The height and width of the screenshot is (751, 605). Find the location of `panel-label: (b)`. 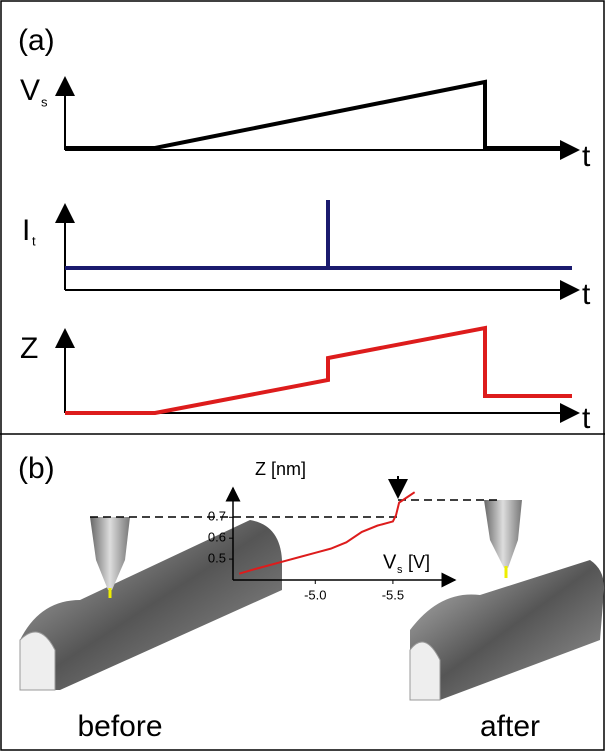

panel-label: (b) is located at coordinates (36, 468).